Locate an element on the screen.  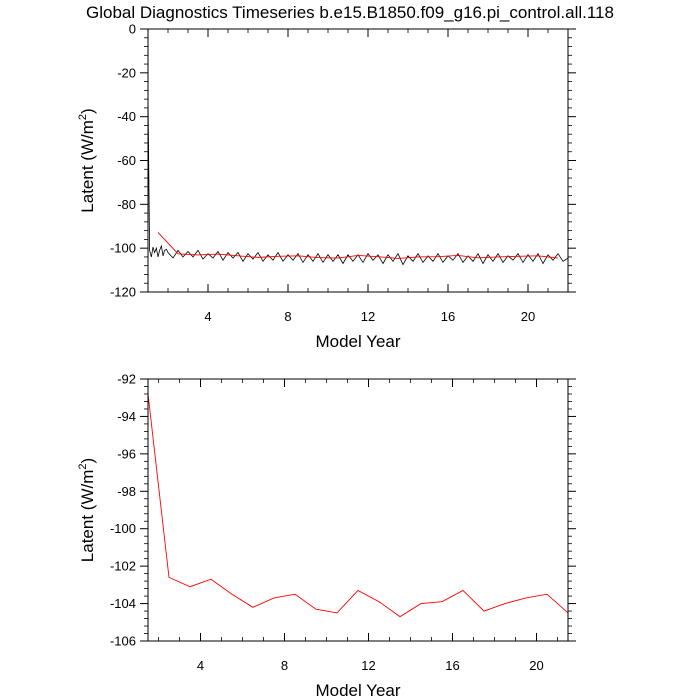
y-tick-label: -98 is located at coordinates (126, 491).